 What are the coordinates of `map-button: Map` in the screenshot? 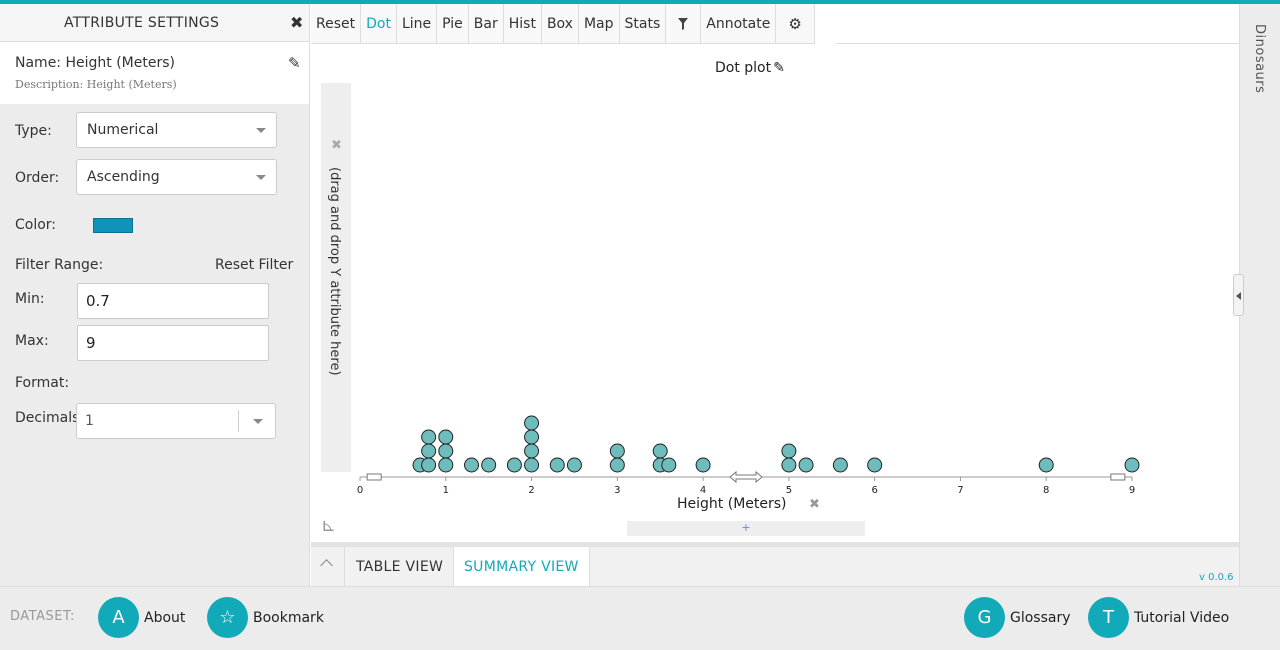 It's located at (599, 23).